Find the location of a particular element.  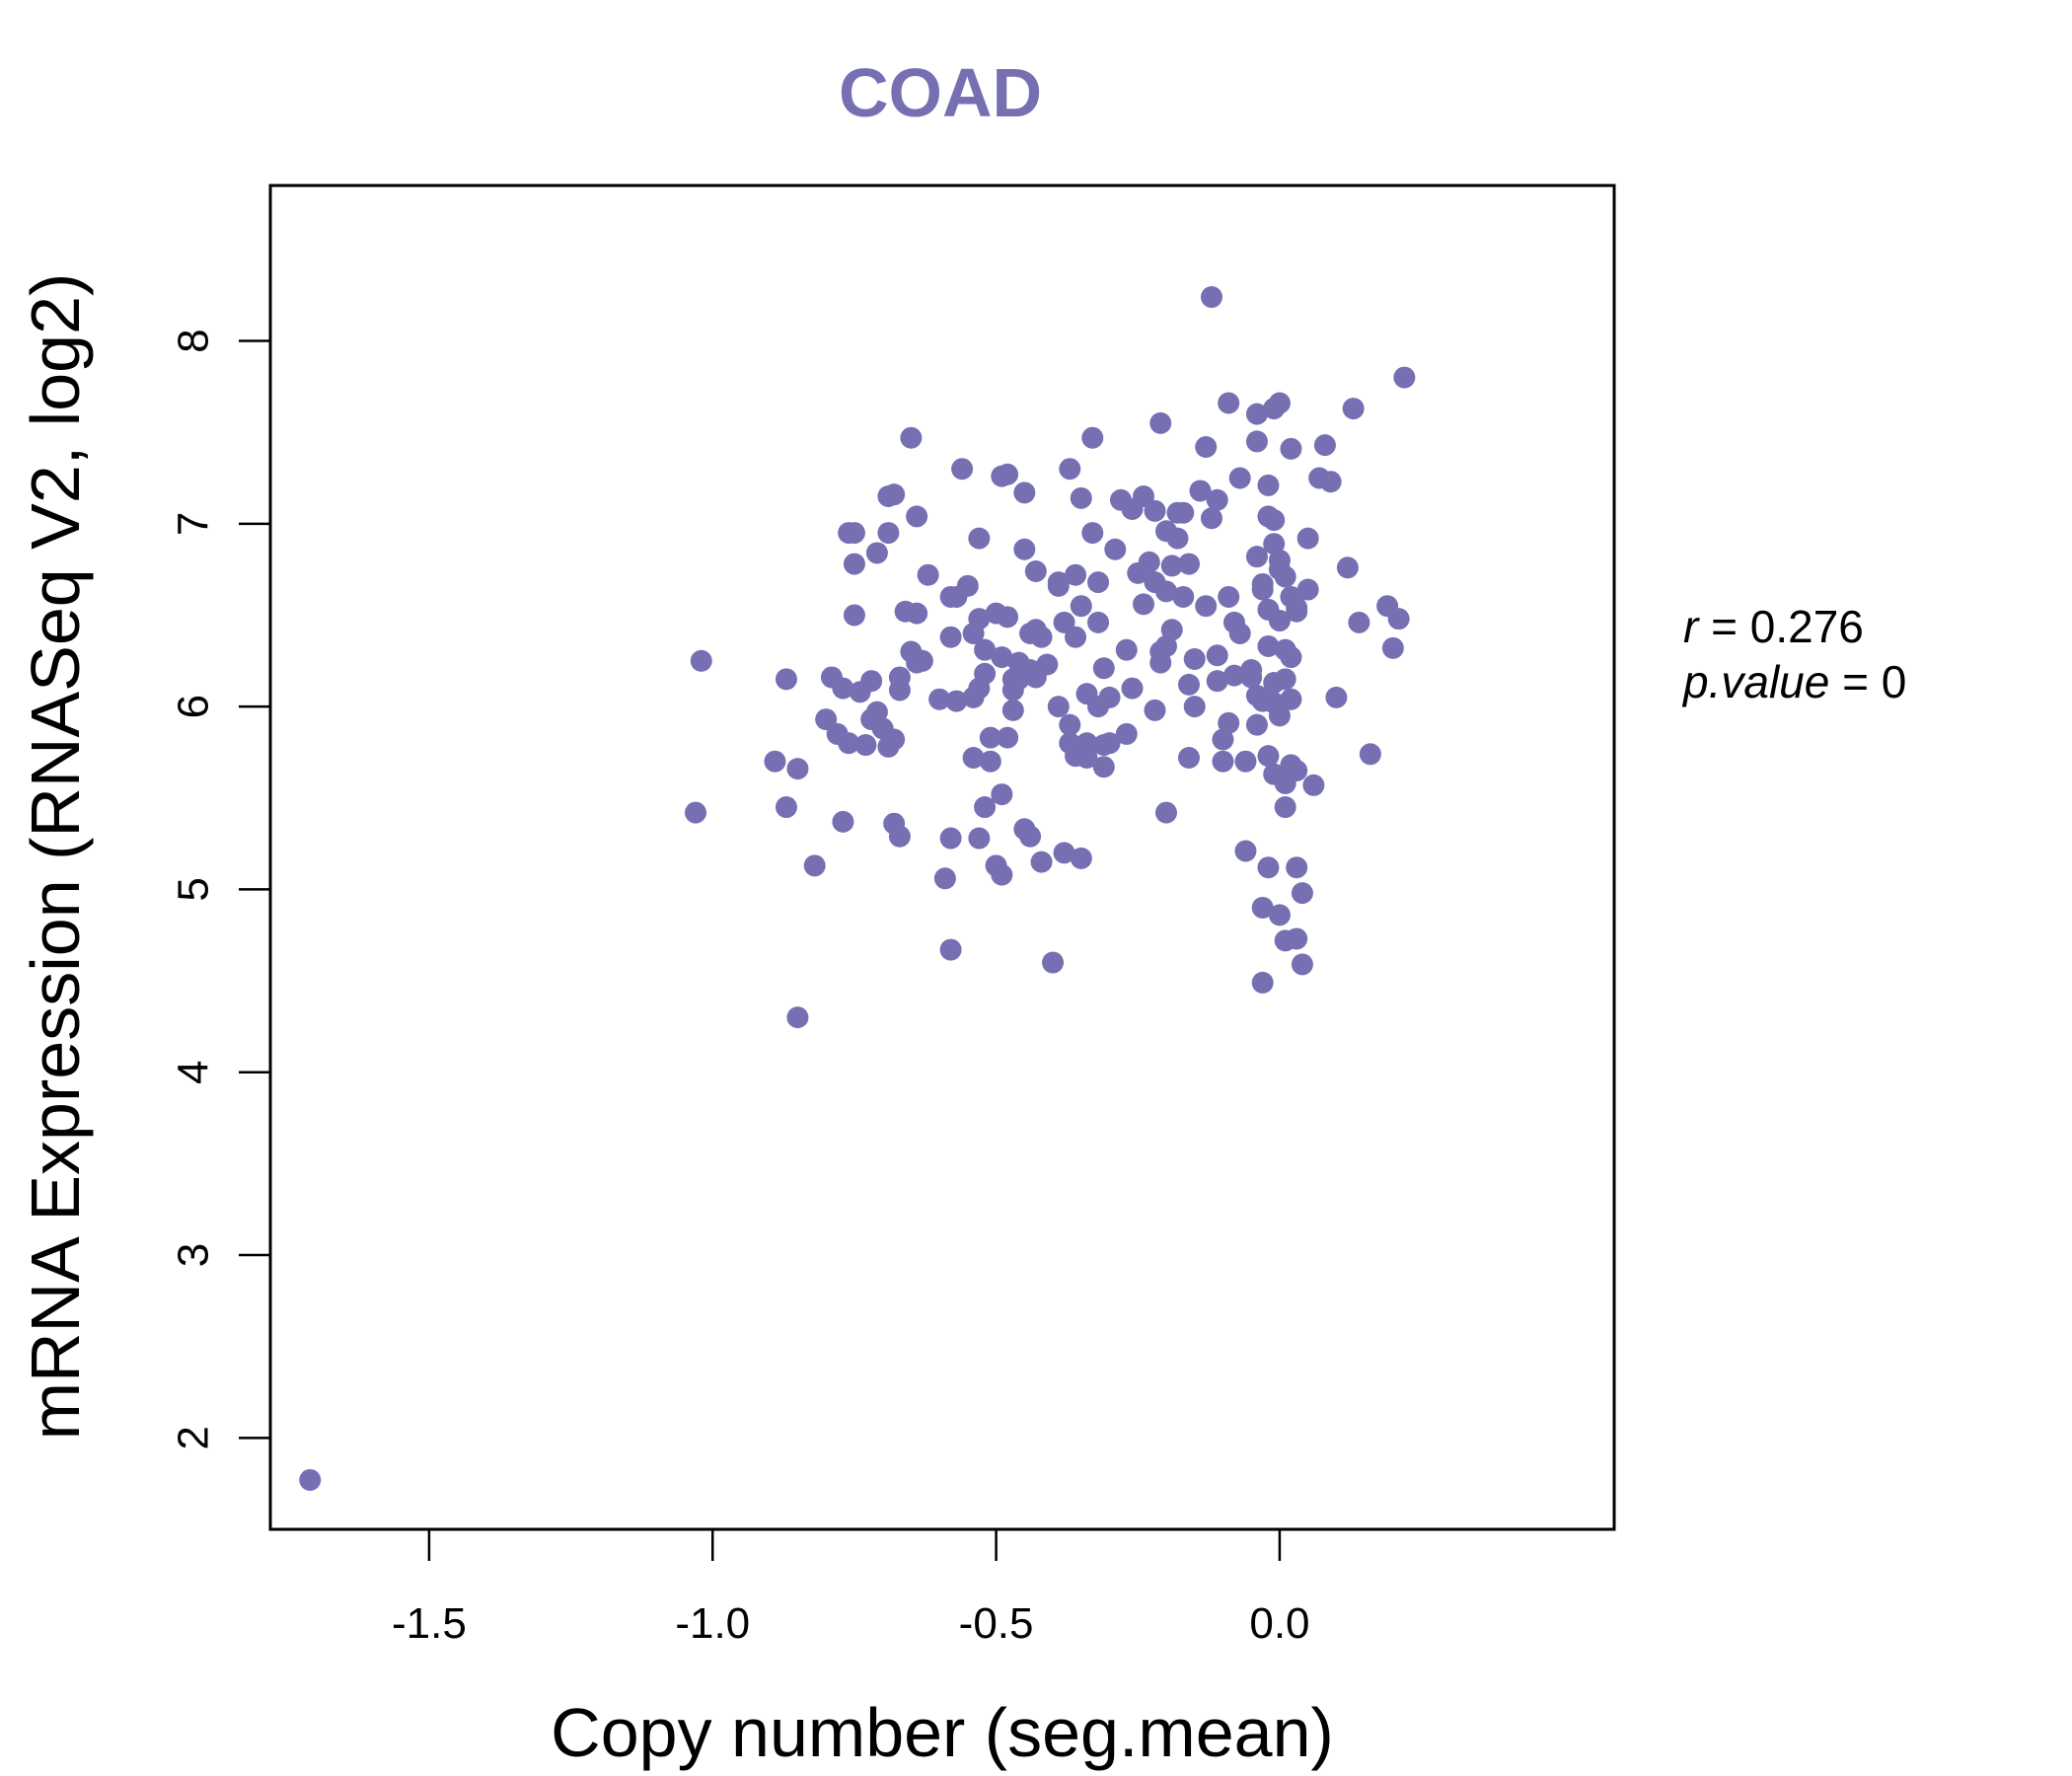

y-tick-label: 4 is located at coordinates (194, 1071).